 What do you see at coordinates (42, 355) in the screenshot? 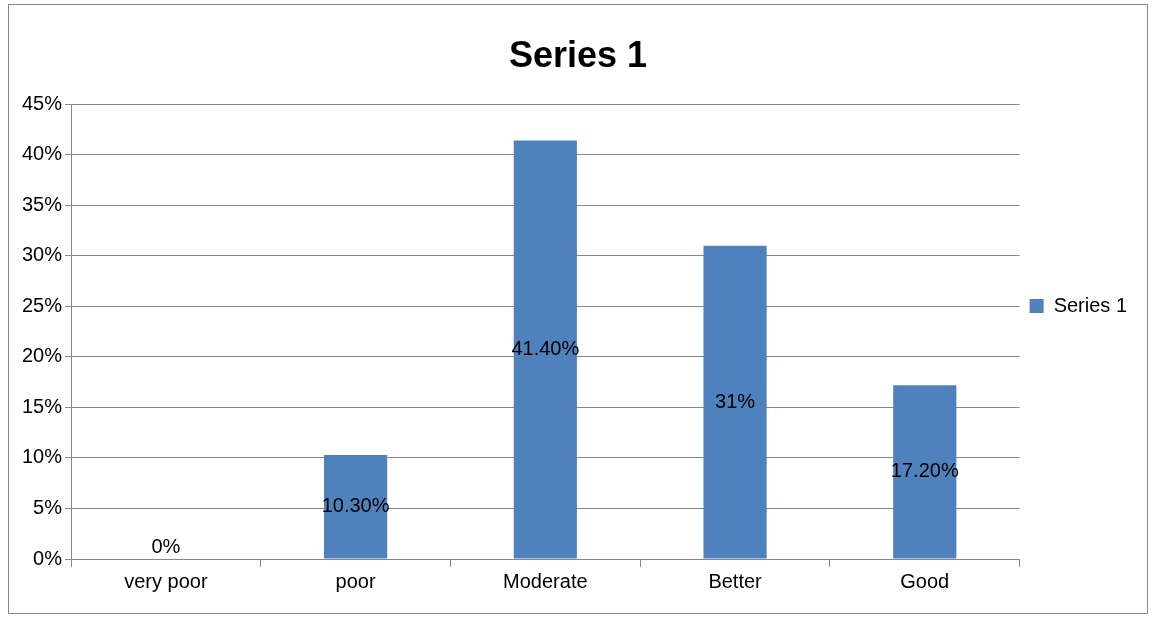
I see `y-tick-label: 20%` at bounding box center [42, 355].